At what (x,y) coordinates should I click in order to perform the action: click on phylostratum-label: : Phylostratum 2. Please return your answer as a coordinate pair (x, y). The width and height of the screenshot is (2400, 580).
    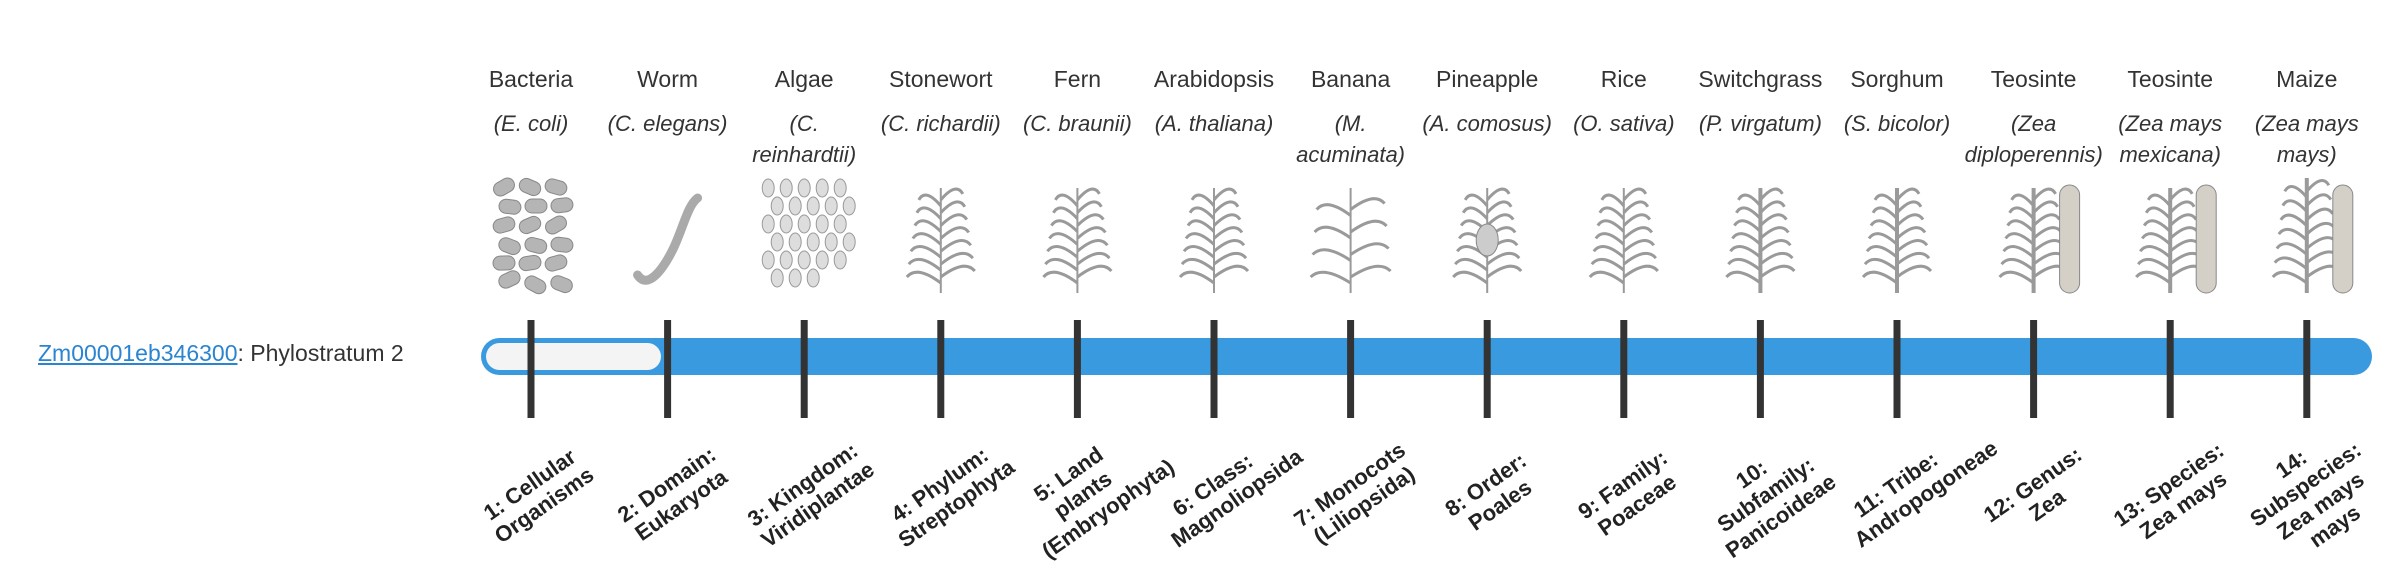
    Looking at the image, I should click on (320, 353).